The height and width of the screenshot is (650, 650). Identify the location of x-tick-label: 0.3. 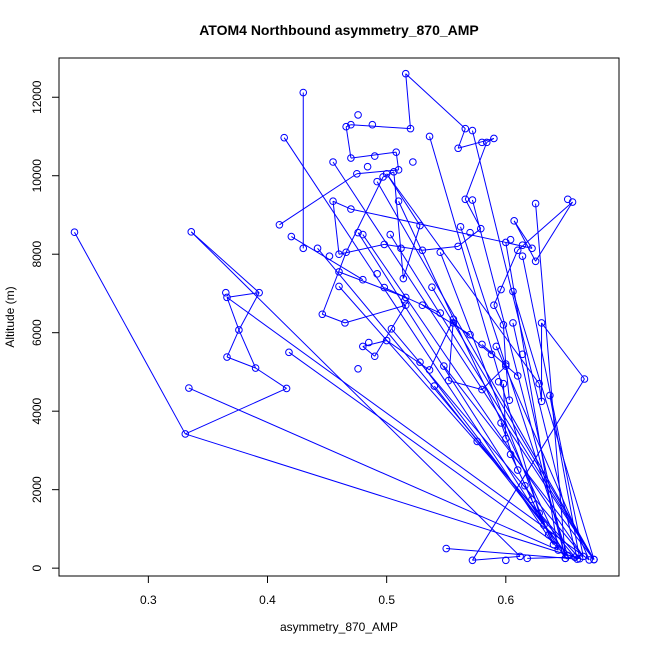
(148, 600).